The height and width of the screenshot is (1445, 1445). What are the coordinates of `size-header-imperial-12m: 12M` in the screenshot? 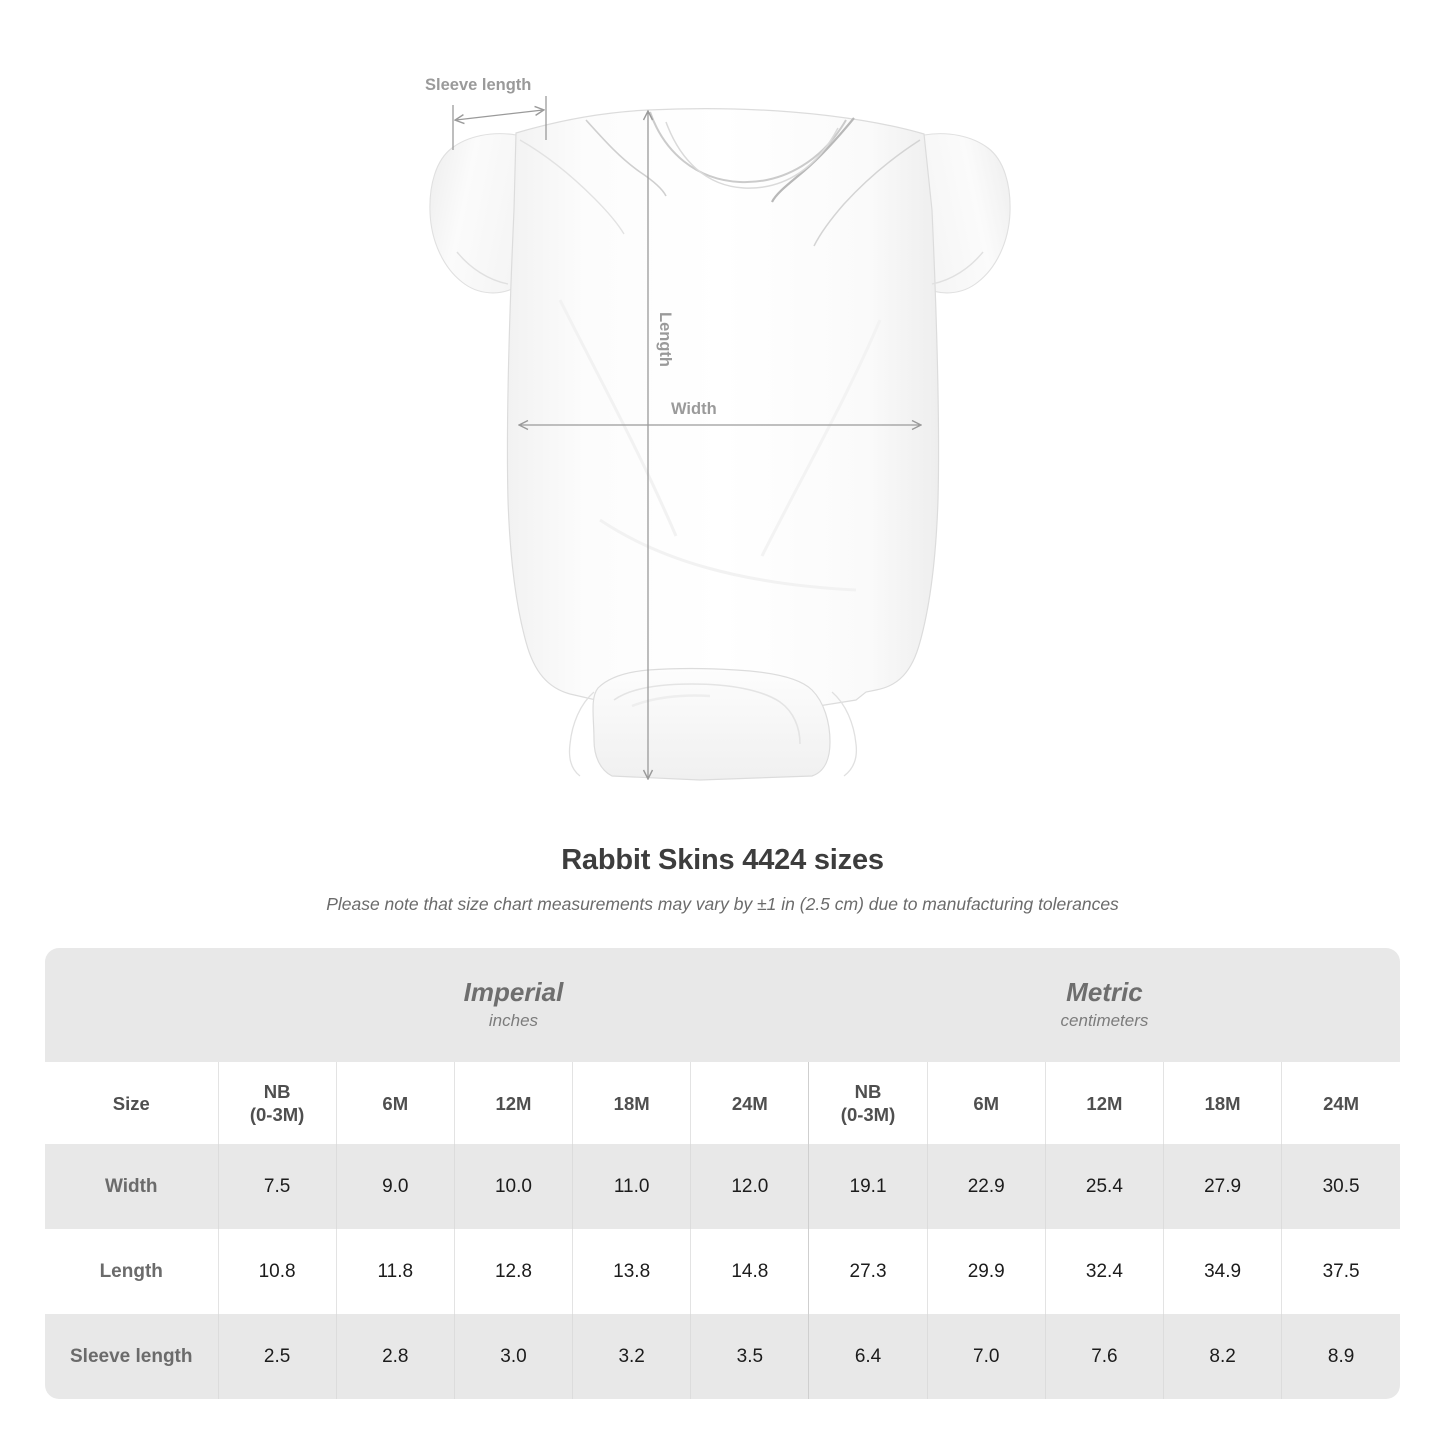 It's located at (513, 1103).